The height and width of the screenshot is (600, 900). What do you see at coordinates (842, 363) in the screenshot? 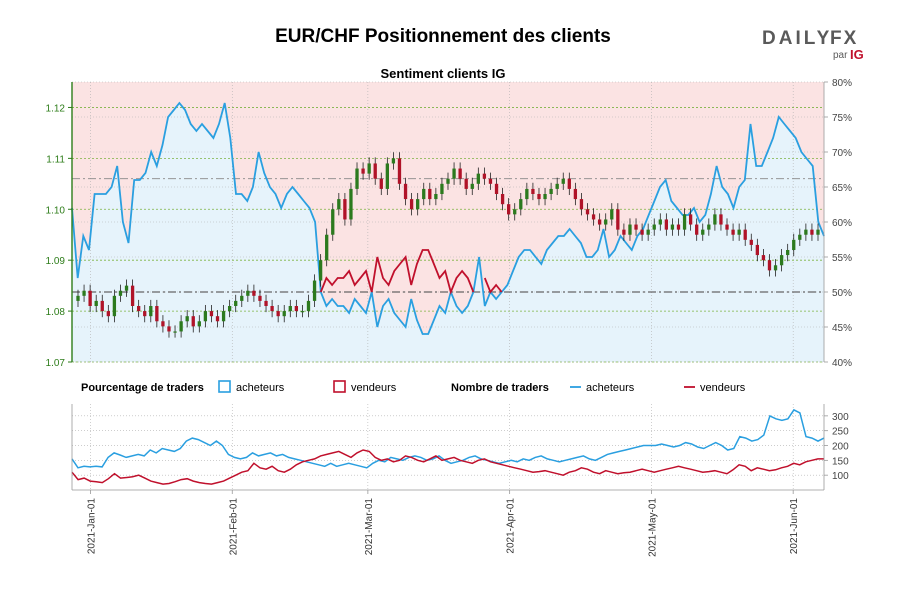
I see `pct-tick-label: 40%` at bounding box center [842, 363].